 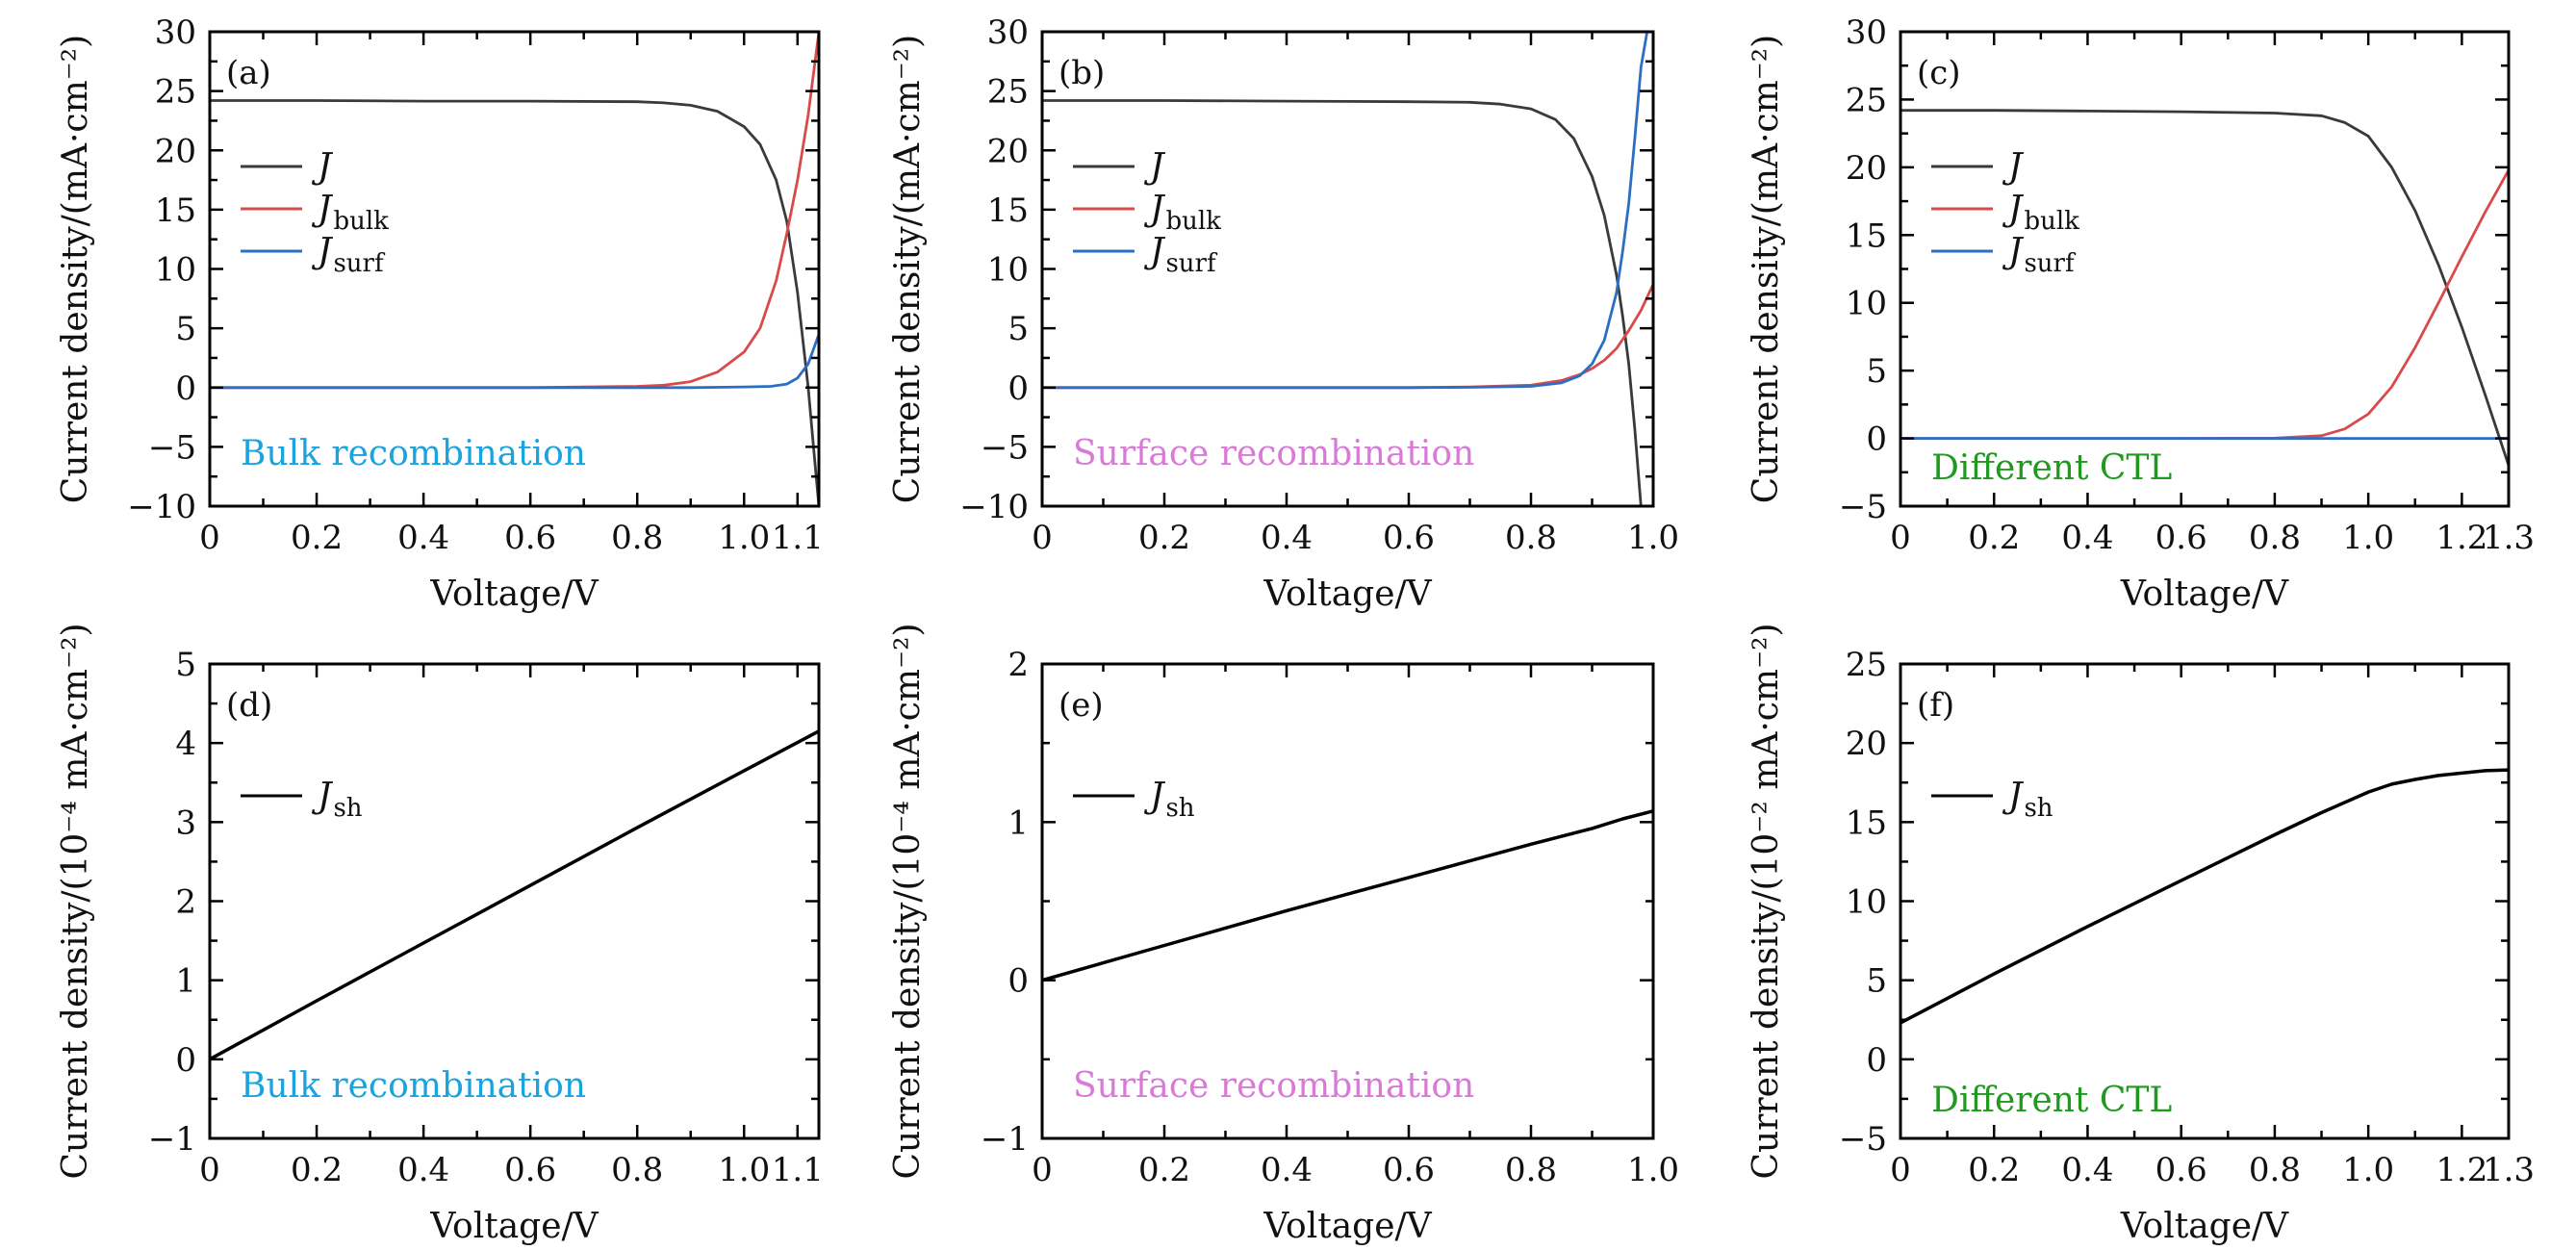 What do you see at coordinates (908, 269) in the screenshot?
I see `y-axis-title: Current density/(mA·cm⁻²)` at bounding box center [908, 269].